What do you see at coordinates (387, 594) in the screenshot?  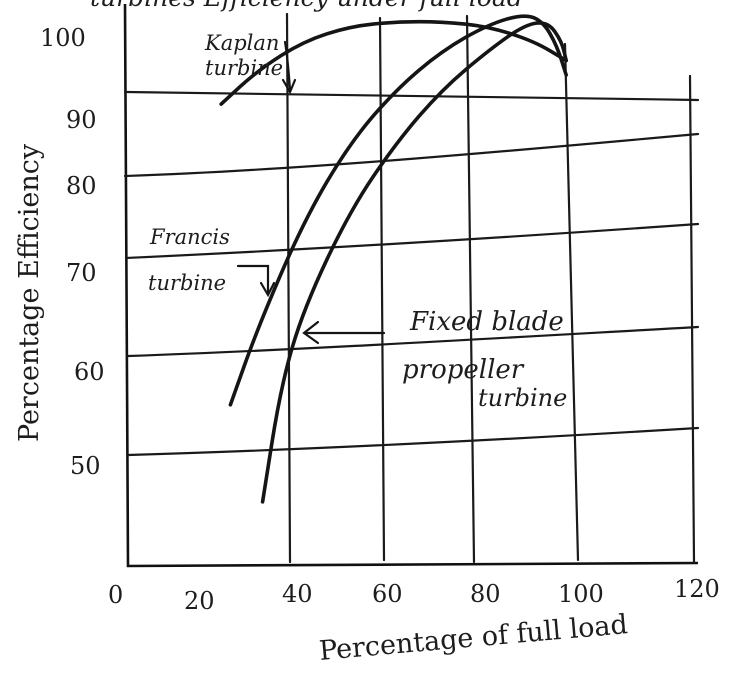 I see `x-tick-label: 60` at bounding box center [387, 594].